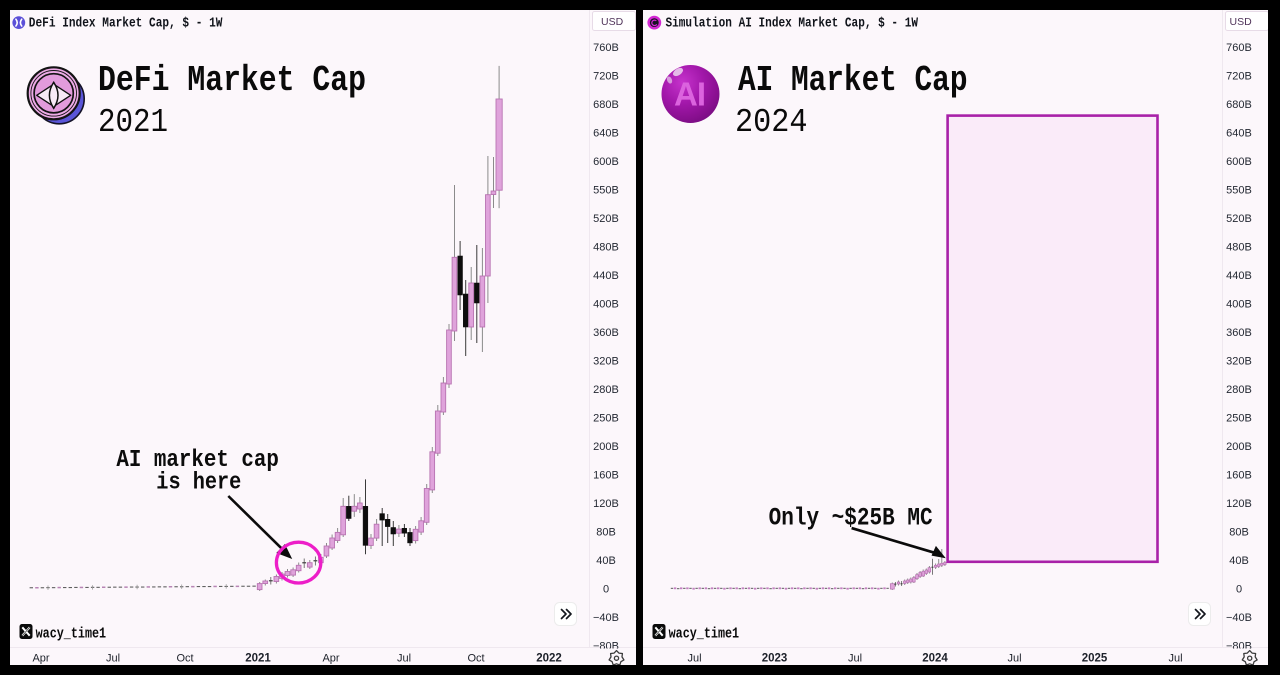 This screenshot has height=675, width=1280. What do you see at coordinates (775, 658) in the screenshot?
I see `svg-text: 2023` at bounding box center [775, 658].